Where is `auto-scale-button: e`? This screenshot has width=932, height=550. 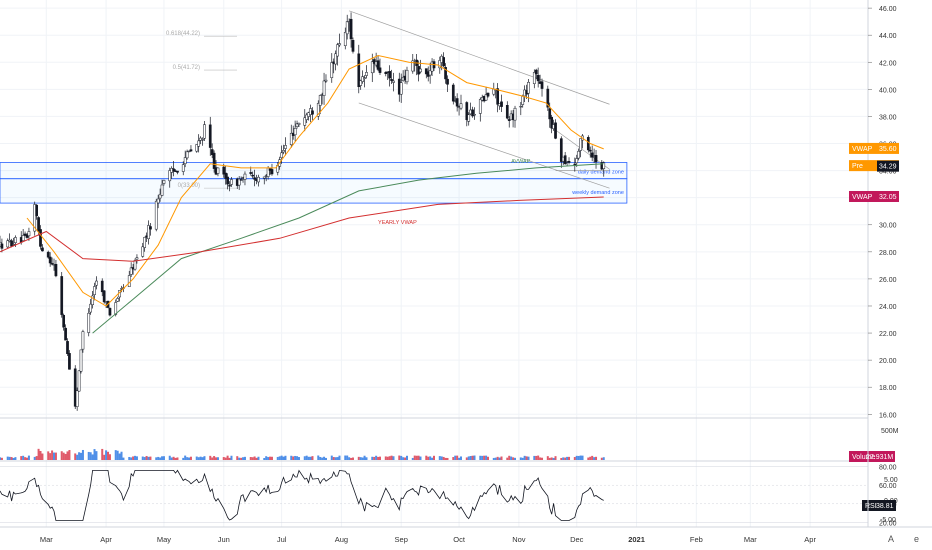 auto-scale-button: e is located at coordinates (916, 539).